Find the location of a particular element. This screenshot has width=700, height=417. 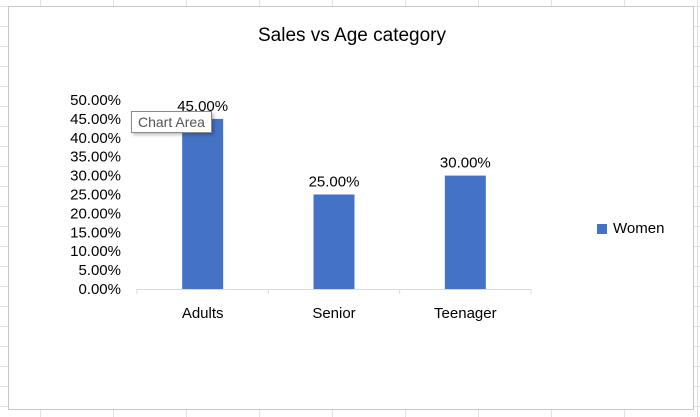

y-tick-label: 30.00% is located at coordinates (95, 176).